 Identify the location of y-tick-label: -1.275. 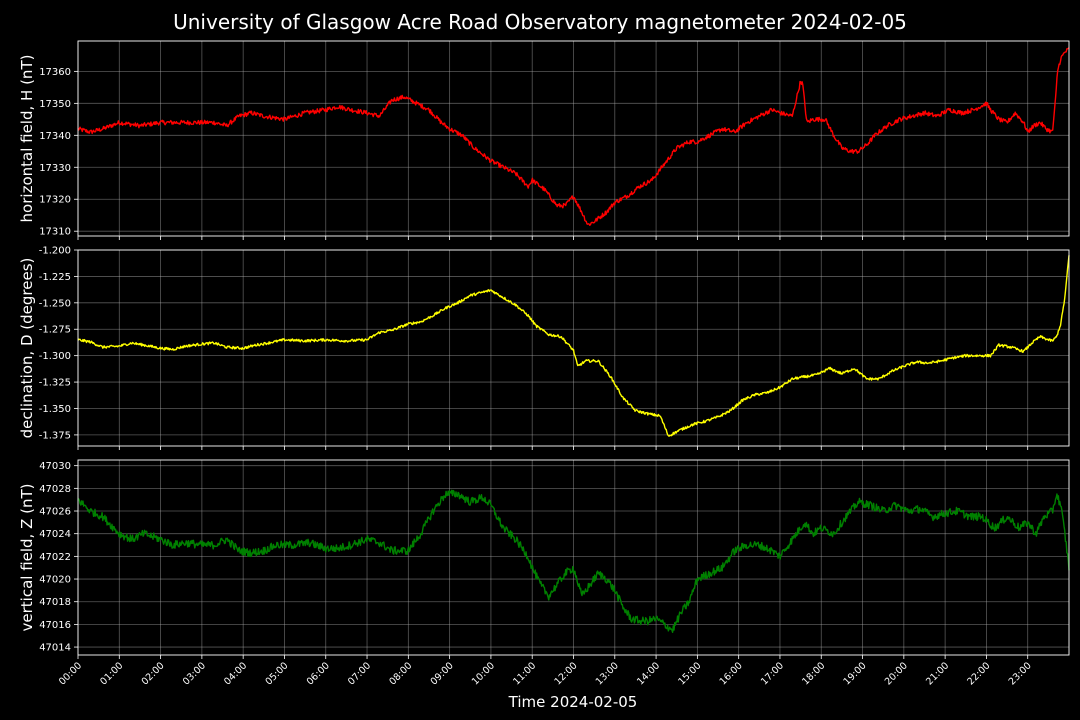
(55, 330).